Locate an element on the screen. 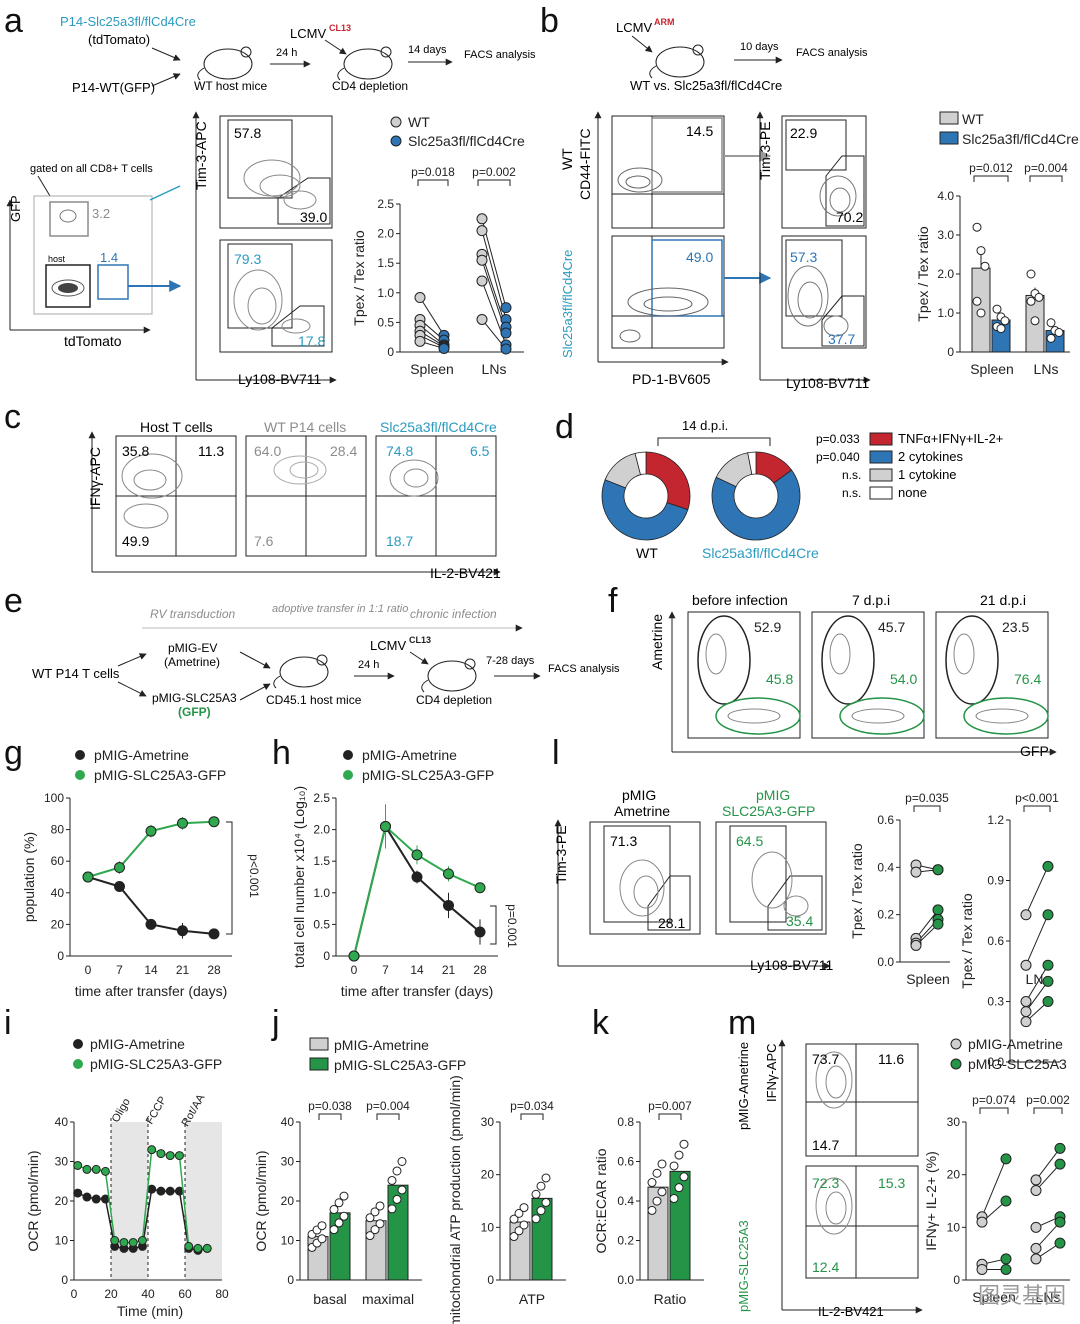 Image resolution: width=1080 pixels, height=1324 pixels. m-chart-bracket is located at coordinates (994, 1110).